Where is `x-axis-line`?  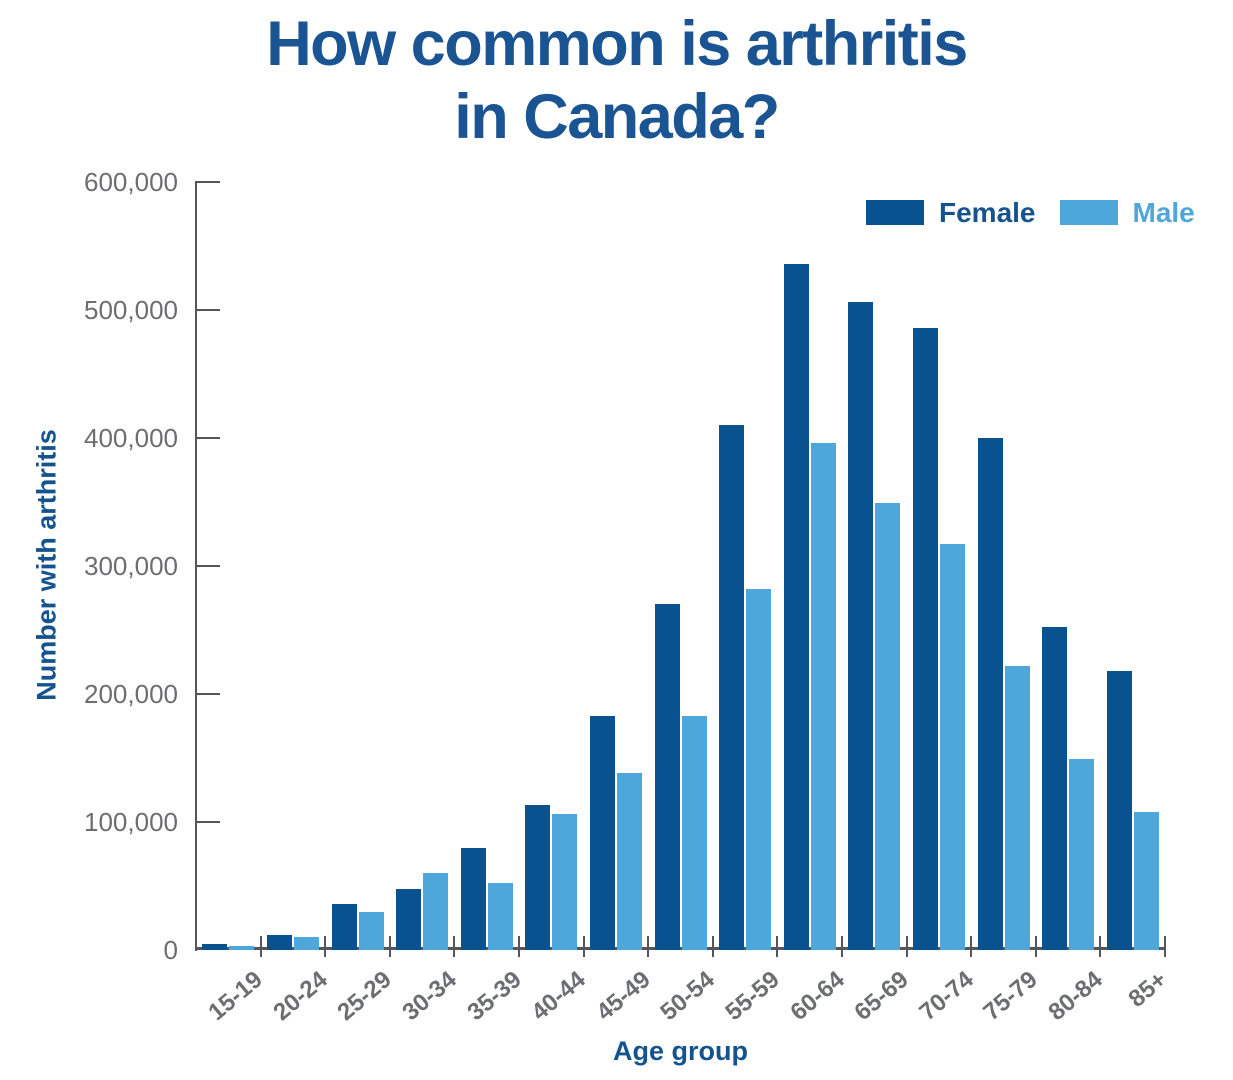
x-axis-line is located at coordinates (680, 948).